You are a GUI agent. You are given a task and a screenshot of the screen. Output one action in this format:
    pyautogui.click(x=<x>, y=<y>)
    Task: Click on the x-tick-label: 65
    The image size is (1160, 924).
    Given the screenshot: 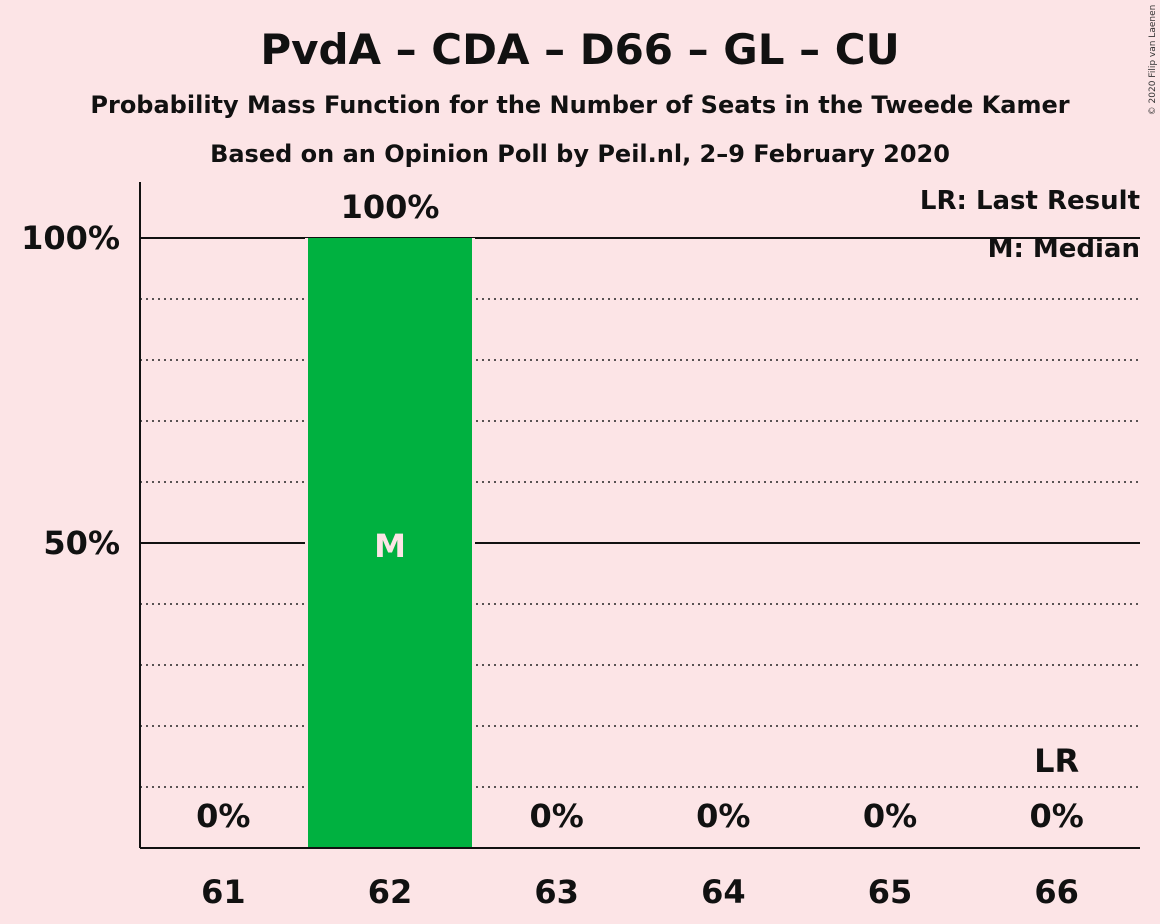 What is the action you would take?
    pyautogui.click(x=890, y=892)
    